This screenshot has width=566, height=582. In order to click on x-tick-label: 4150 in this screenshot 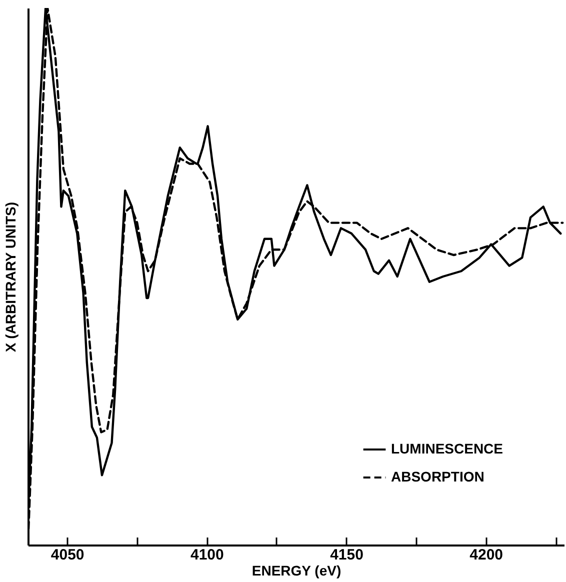, I will do `click(347, 555)`.